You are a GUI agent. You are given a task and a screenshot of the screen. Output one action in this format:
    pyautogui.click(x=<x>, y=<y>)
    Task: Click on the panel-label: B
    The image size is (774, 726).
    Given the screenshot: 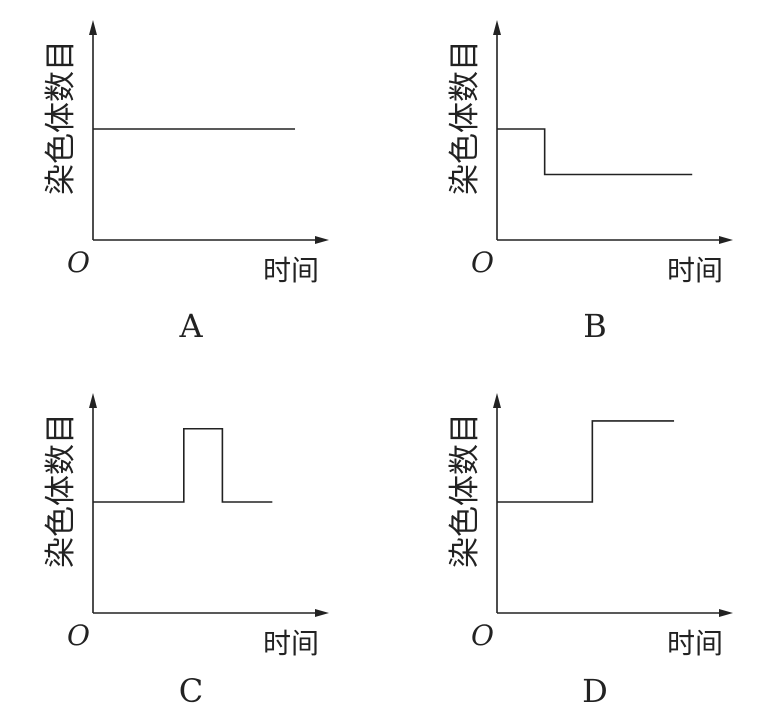 What is the action you would take?
    pyautogui.click(x=595, y=326)
    